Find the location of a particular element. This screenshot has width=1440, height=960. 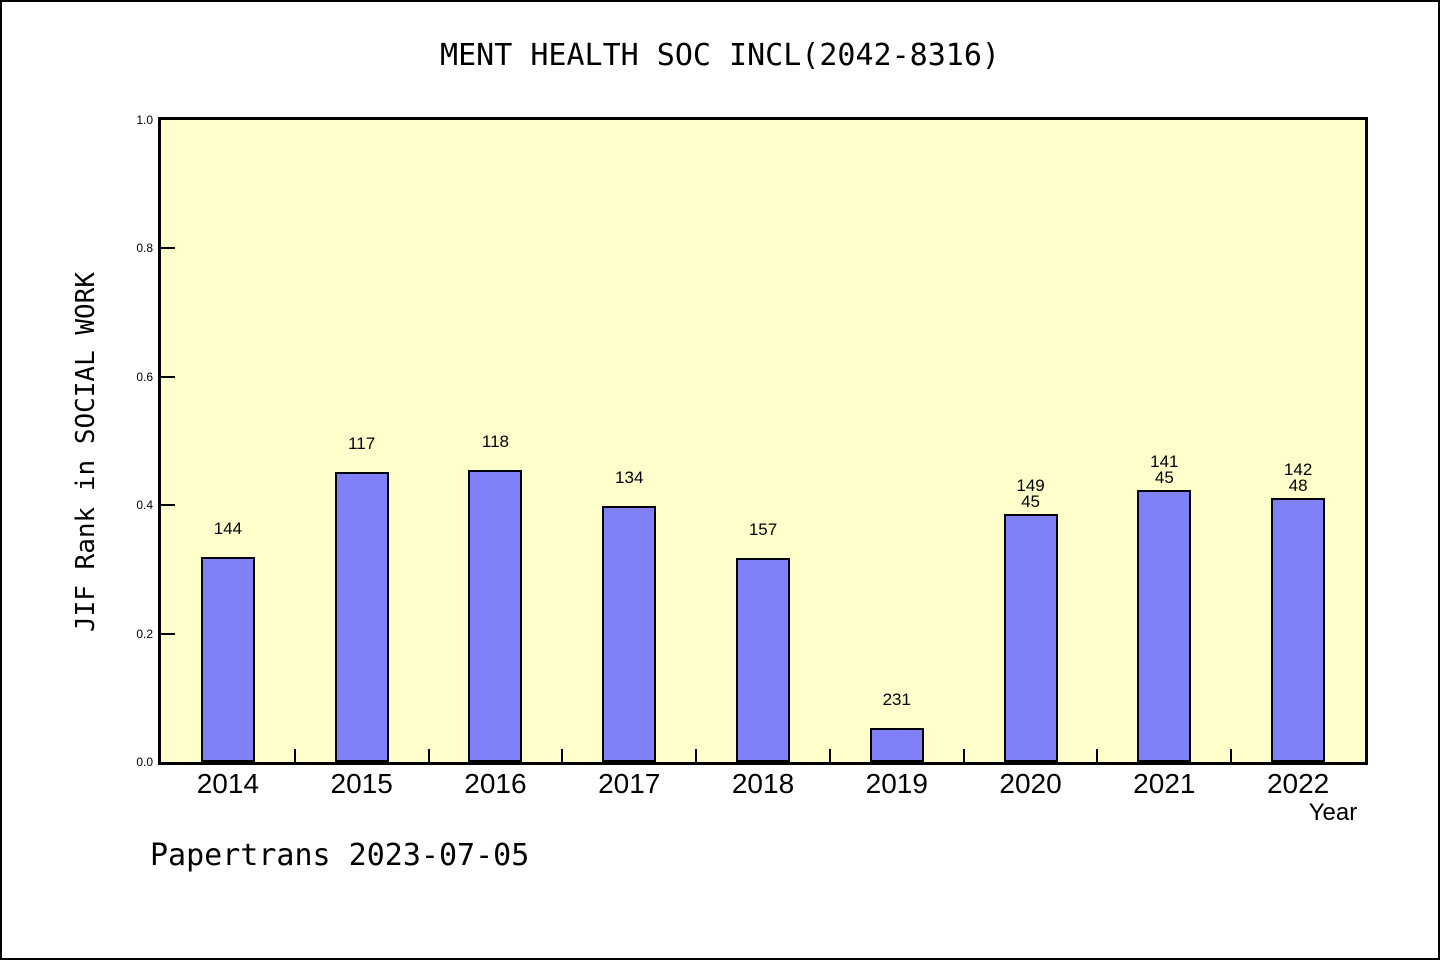

x-axis-title: Year is located at coordinates (1333, 812).